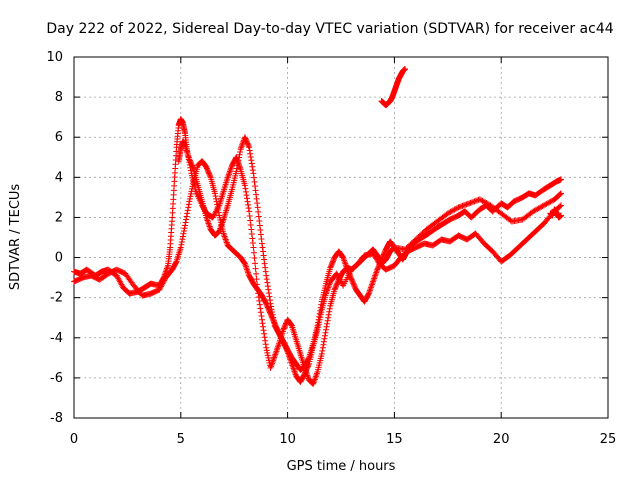 The height and width of the screenshot is (480, 640). Describe the element at coordinates (501, 439) in the screenshot. I see `x-tick-label: 20` at that location.